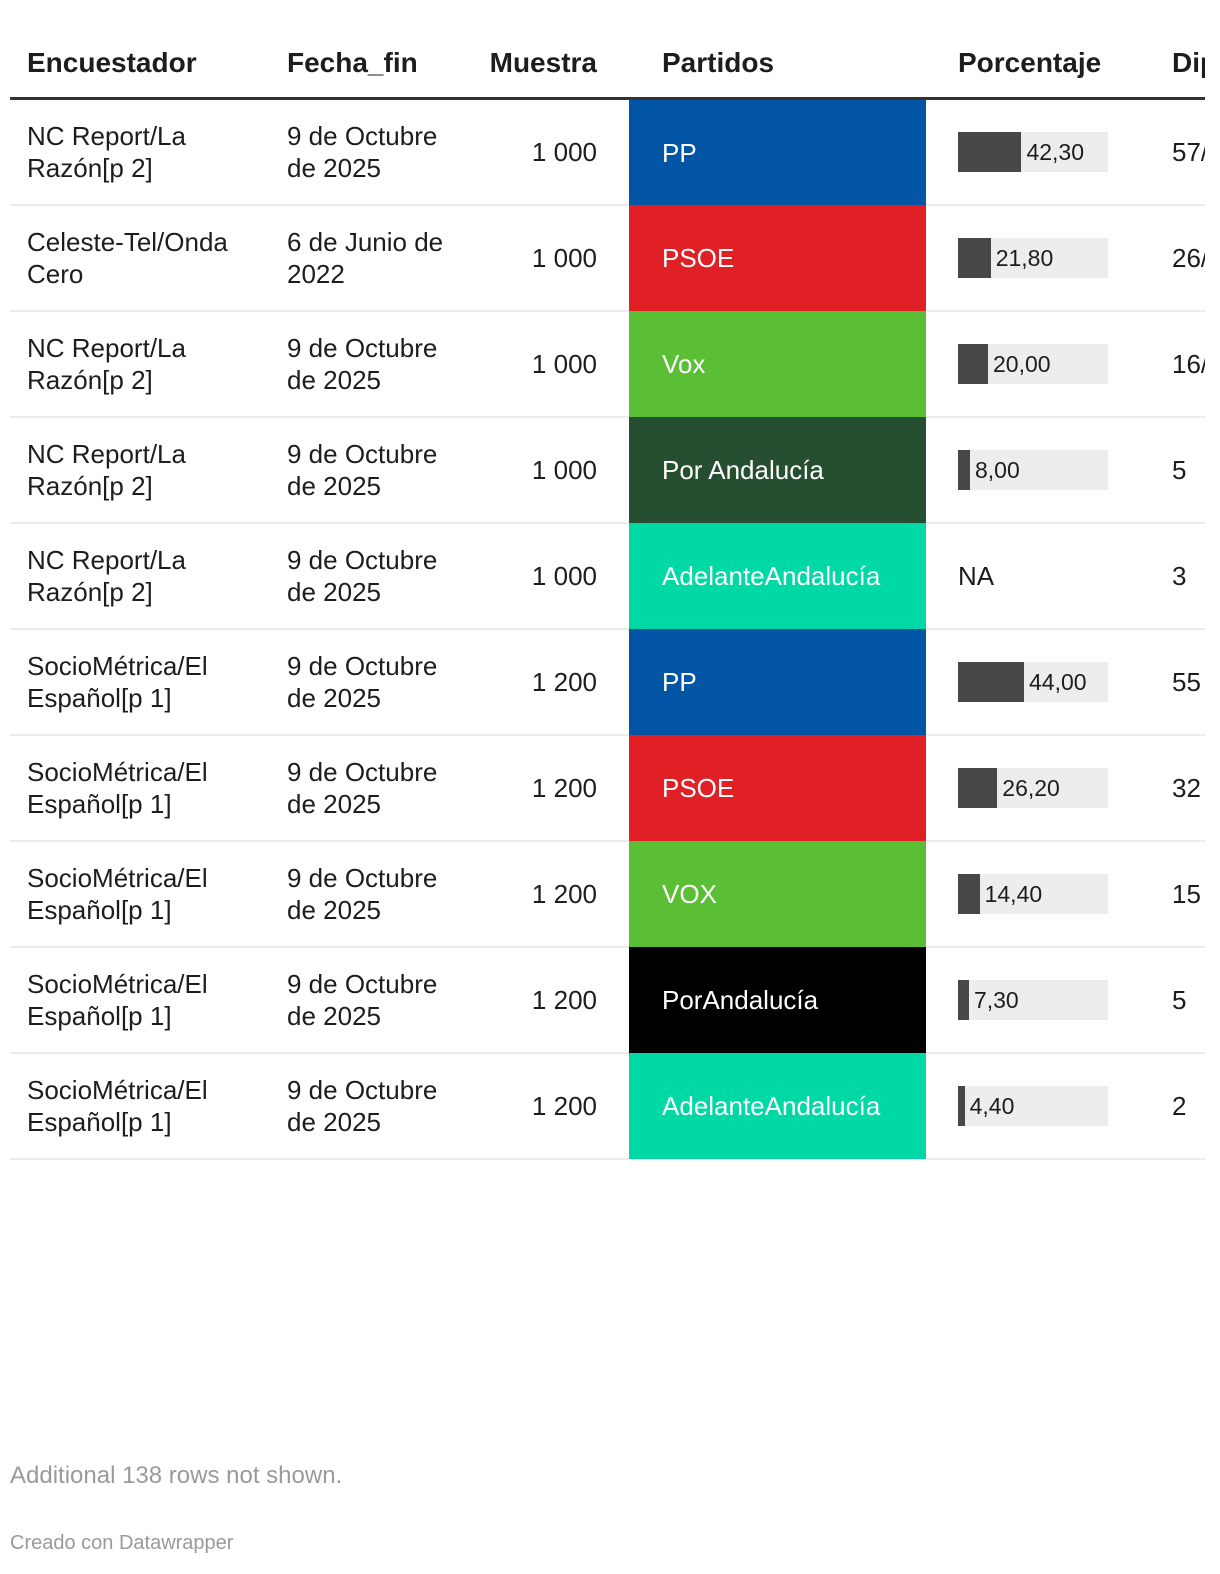 This screenshot has width=1220, height=1574. I want to click on dip-cell: 32, so click(1180, 788).